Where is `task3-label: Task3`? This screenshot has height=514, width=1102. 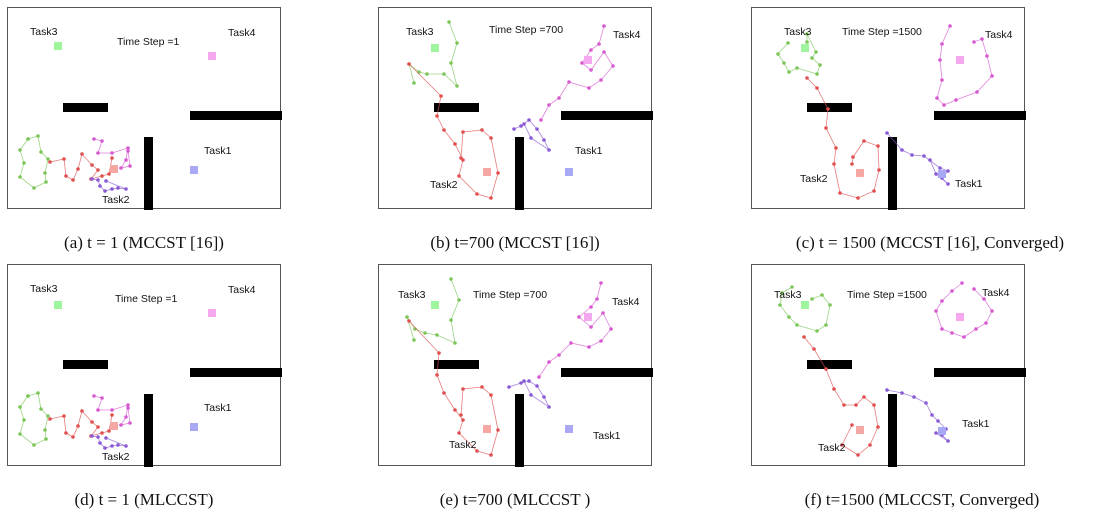 task3-label: Task3 is located at coordinates (44, 289).